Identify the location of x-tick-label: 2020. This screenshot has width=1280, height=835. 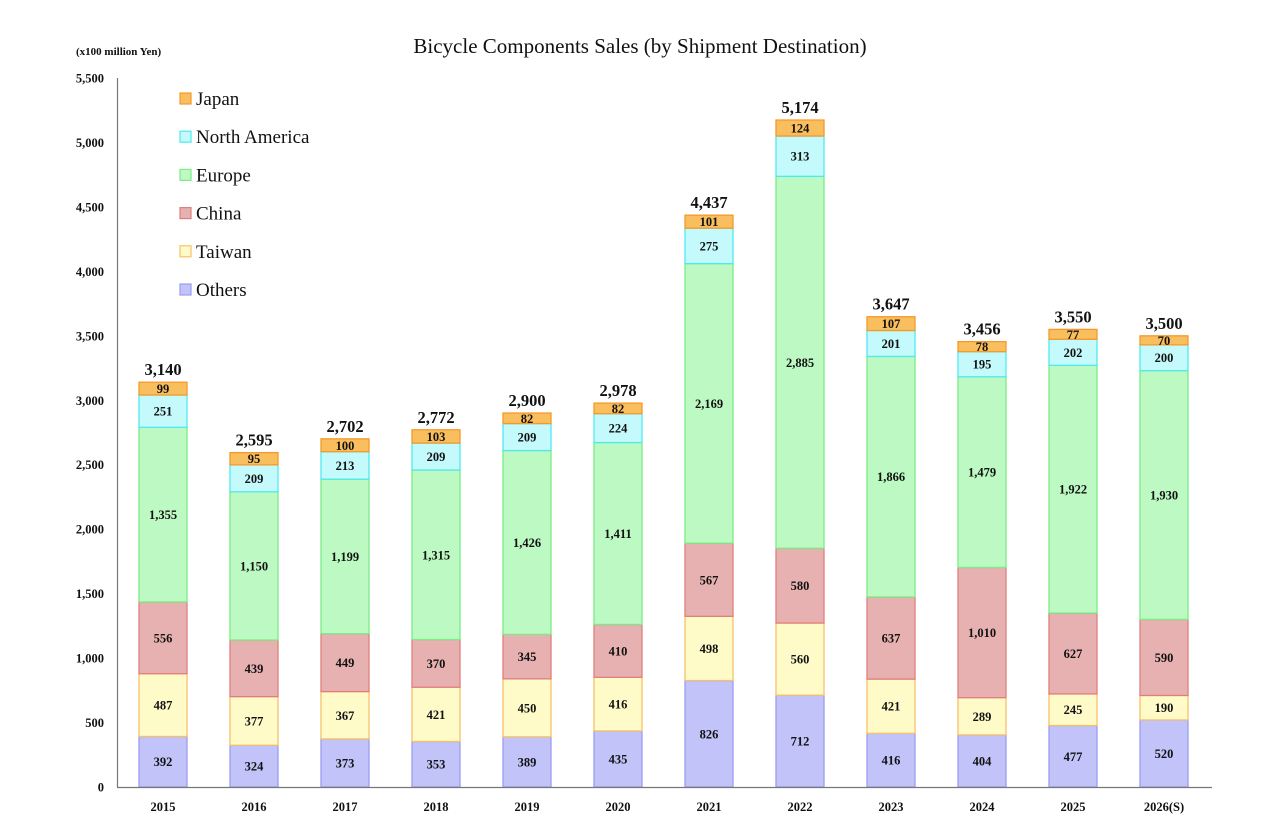
(618, 807).